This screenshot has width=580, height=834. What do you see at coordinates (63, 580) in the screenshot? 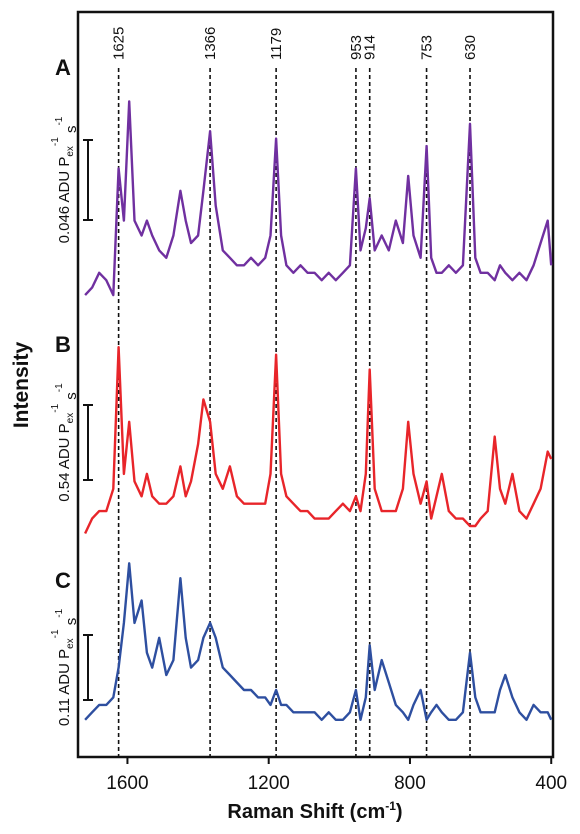
I see `panel-label: C` at bounding box center [63, 580].